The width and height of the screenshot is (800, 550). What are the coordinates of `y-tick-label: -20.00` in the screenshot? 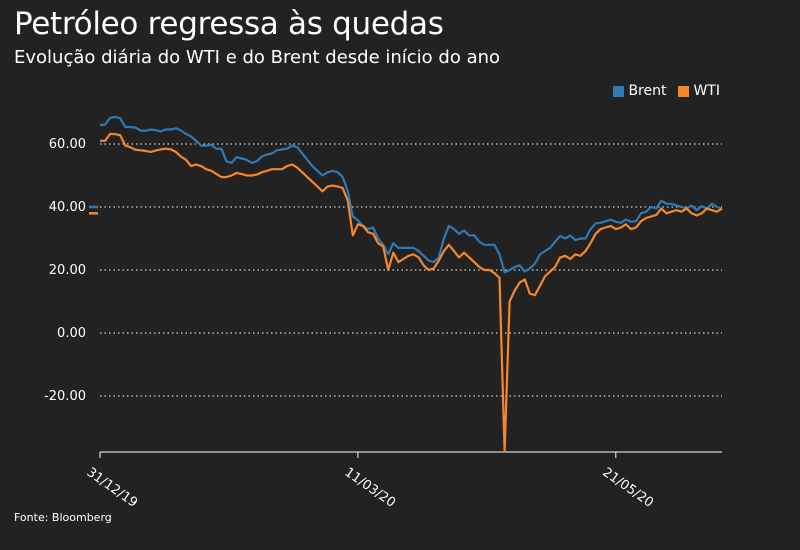 It's located at (65, 396).